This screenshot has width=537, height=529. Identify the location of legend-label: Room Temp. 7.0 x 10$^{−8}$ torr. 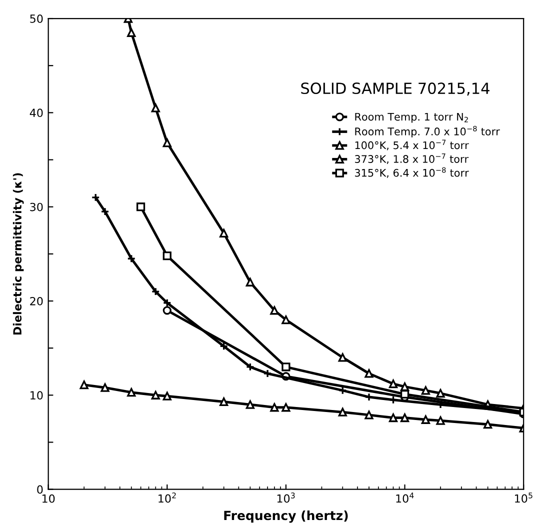
(427, 132).